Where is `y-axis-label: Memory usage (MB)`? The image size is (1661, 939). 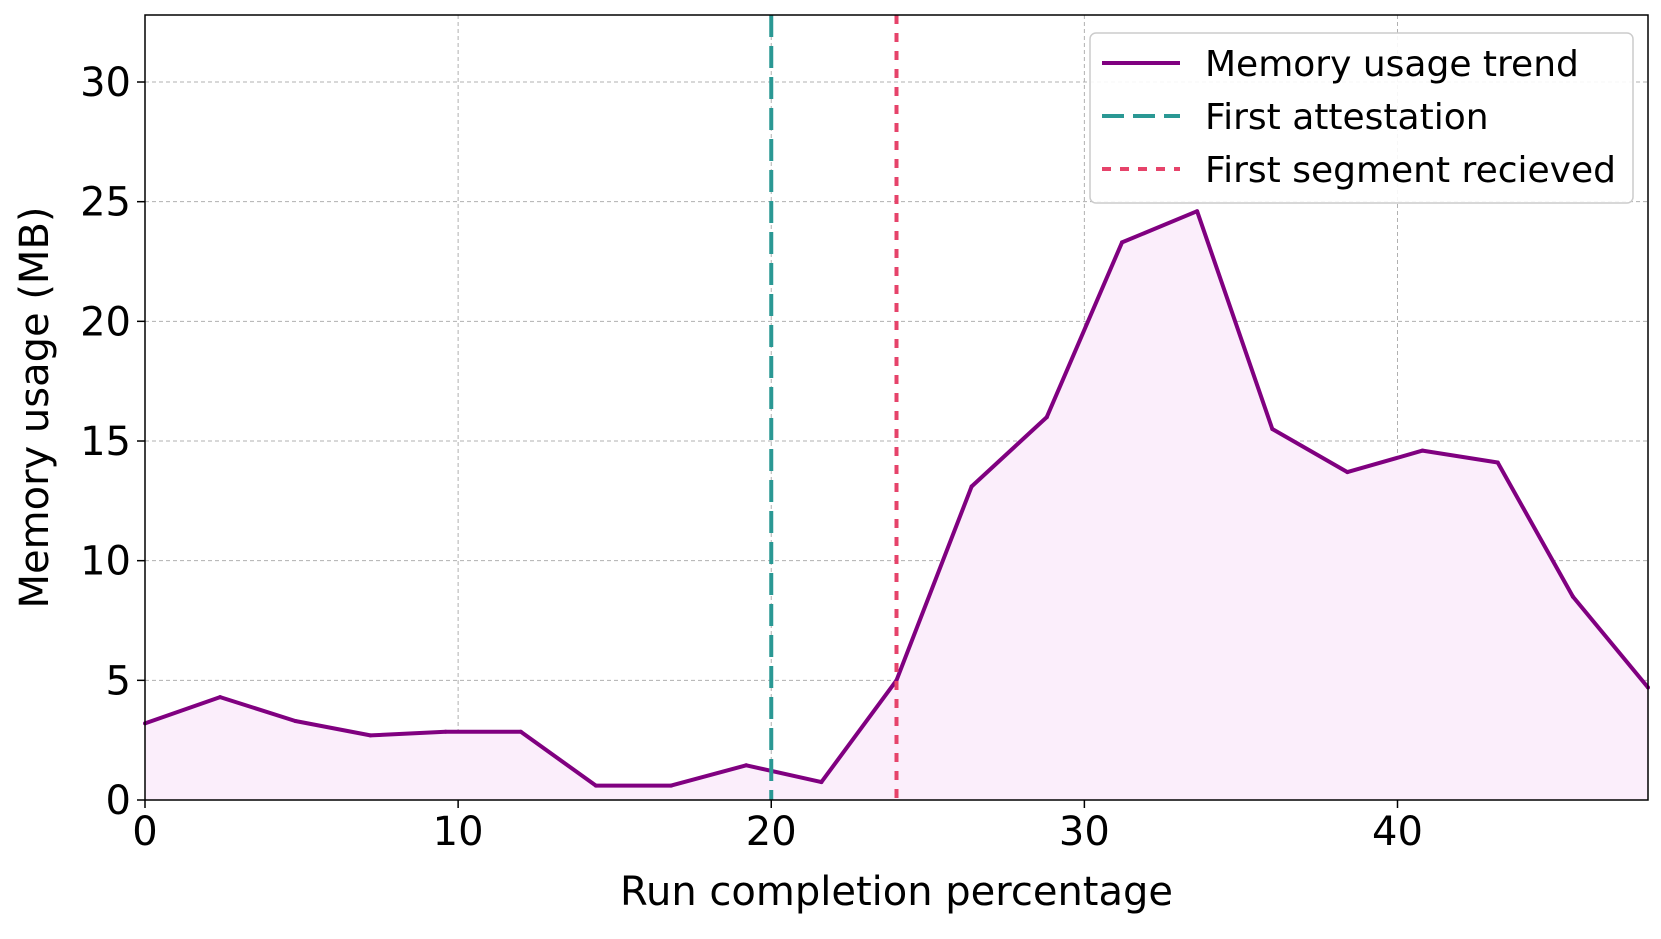 y-axis-label: Memory usage (MB) is located at coordinates (35, 408).